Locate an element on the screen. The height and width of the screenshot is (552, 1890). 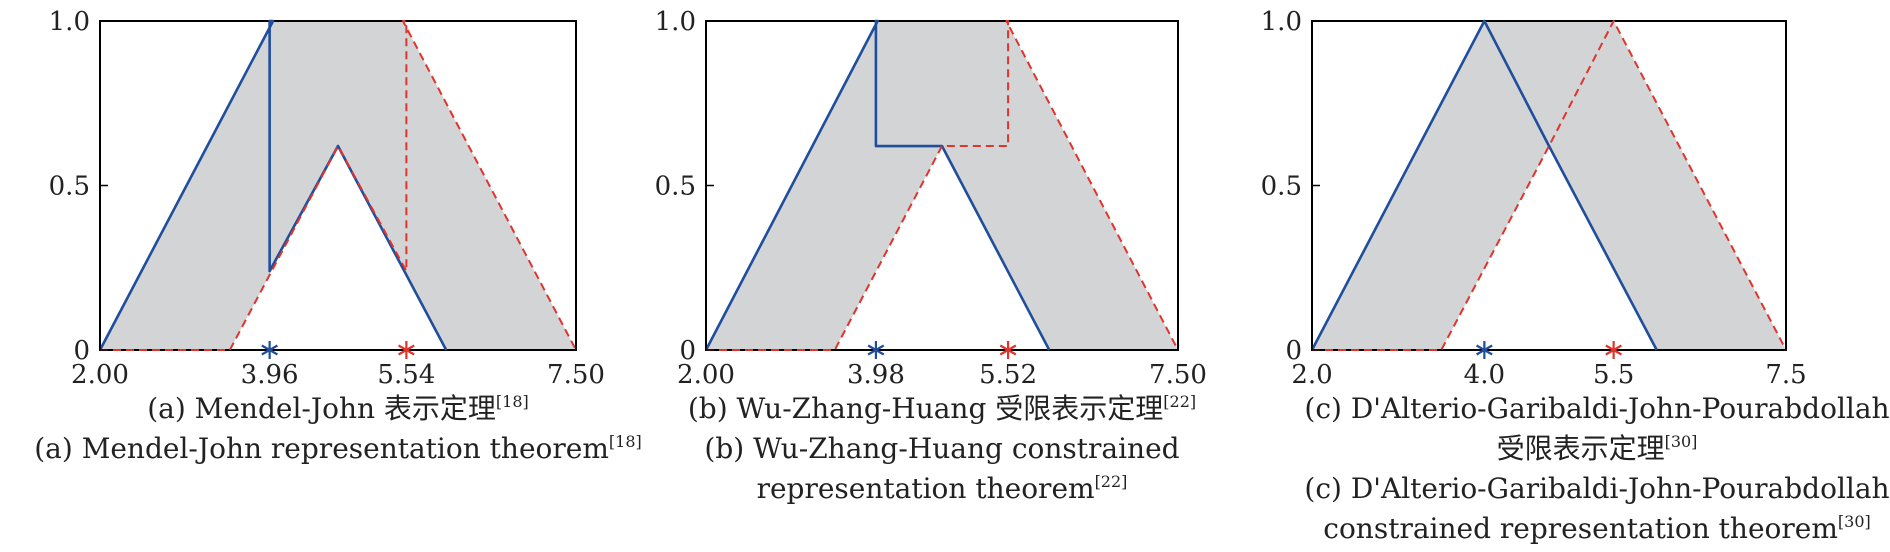
x-tick-label: 5.54 is located at coordinates (406, 375).